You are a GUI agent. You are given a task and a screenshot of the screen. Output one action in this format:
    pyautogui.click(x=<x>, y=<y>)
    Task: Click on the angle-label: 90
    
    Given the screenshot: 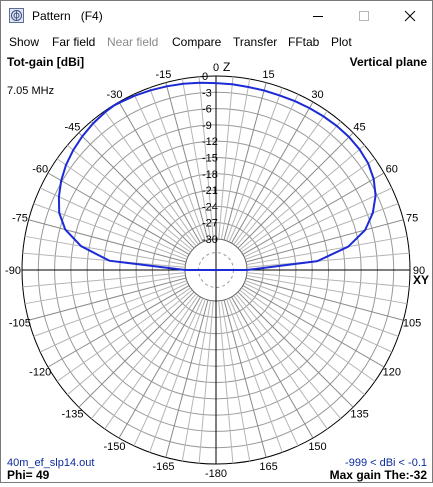 What is the action you would take?
    pyautogui.click(x=419, y=271)
    